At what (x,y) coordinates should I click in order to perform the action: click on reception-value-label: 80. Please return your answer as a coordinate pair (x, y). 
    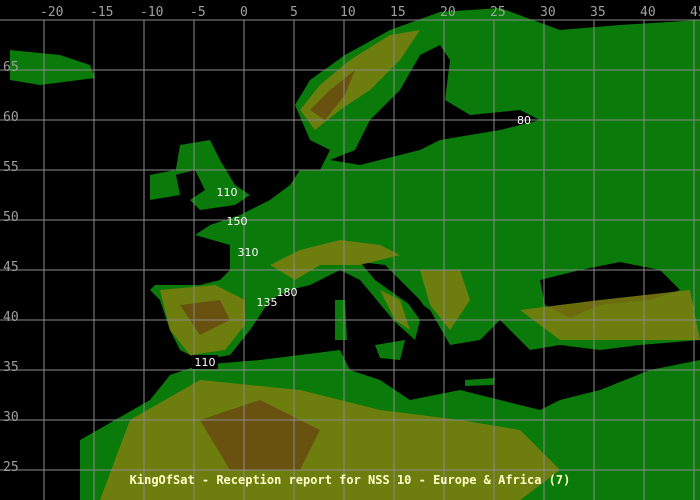
    Looking at the image, I should click on (524, 120).